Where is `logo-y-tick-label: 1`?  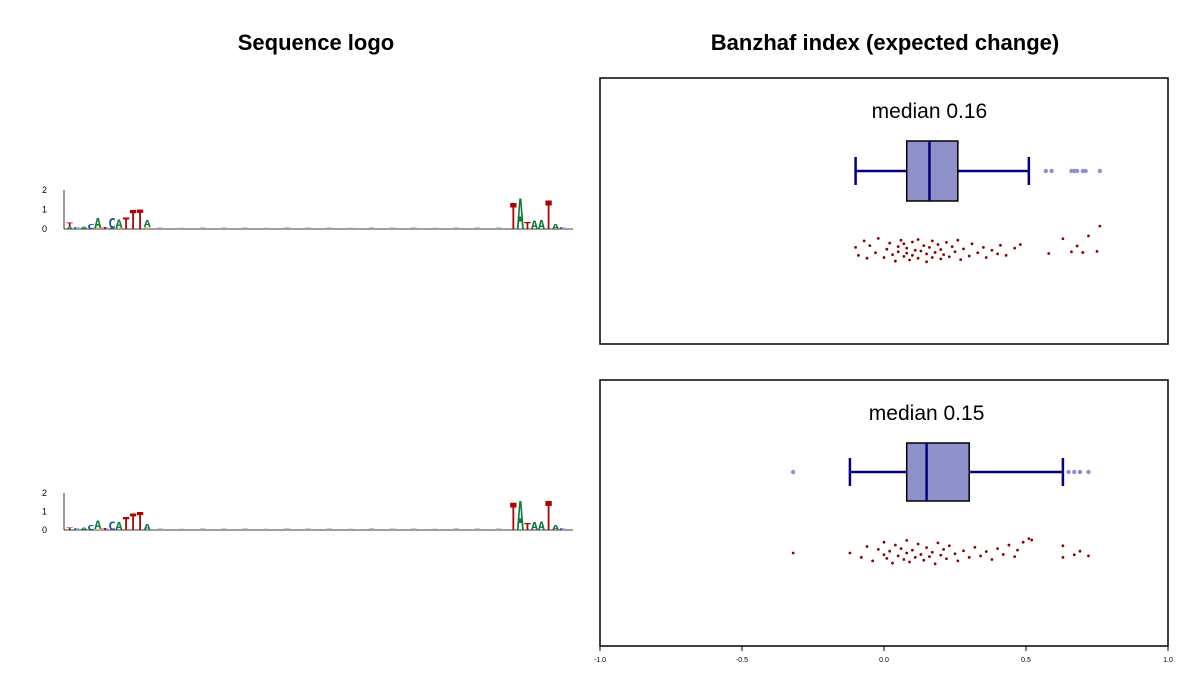 logo-y-tick-label: 1 is located at coordinates (44, 210).